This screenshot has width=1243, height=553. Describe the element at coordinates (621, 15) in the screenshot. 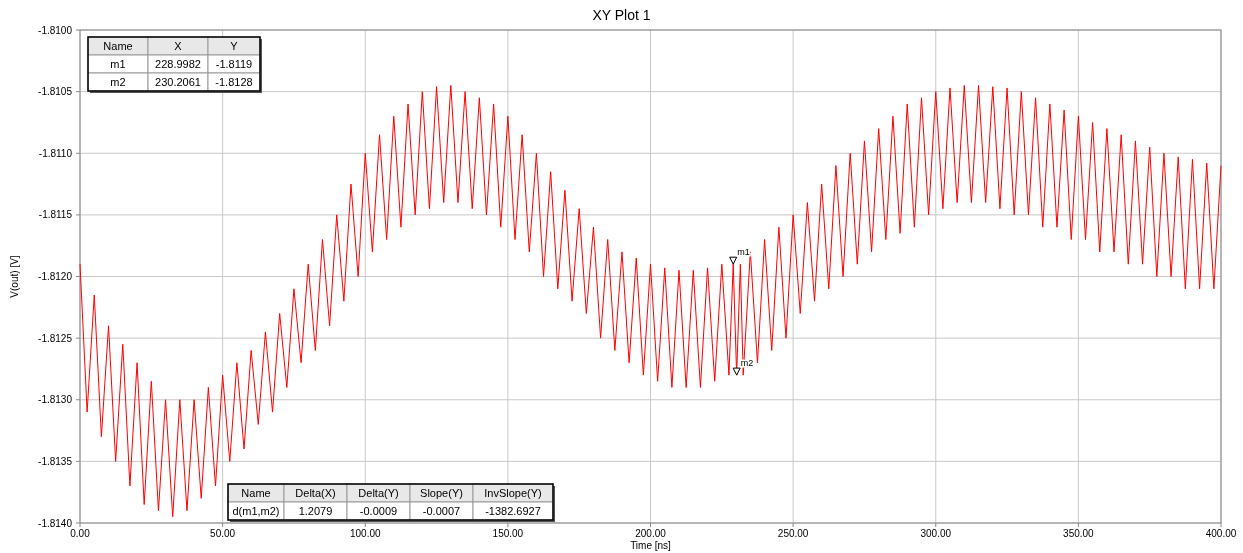

I see `chart-title: XY Plot 1` at that location.